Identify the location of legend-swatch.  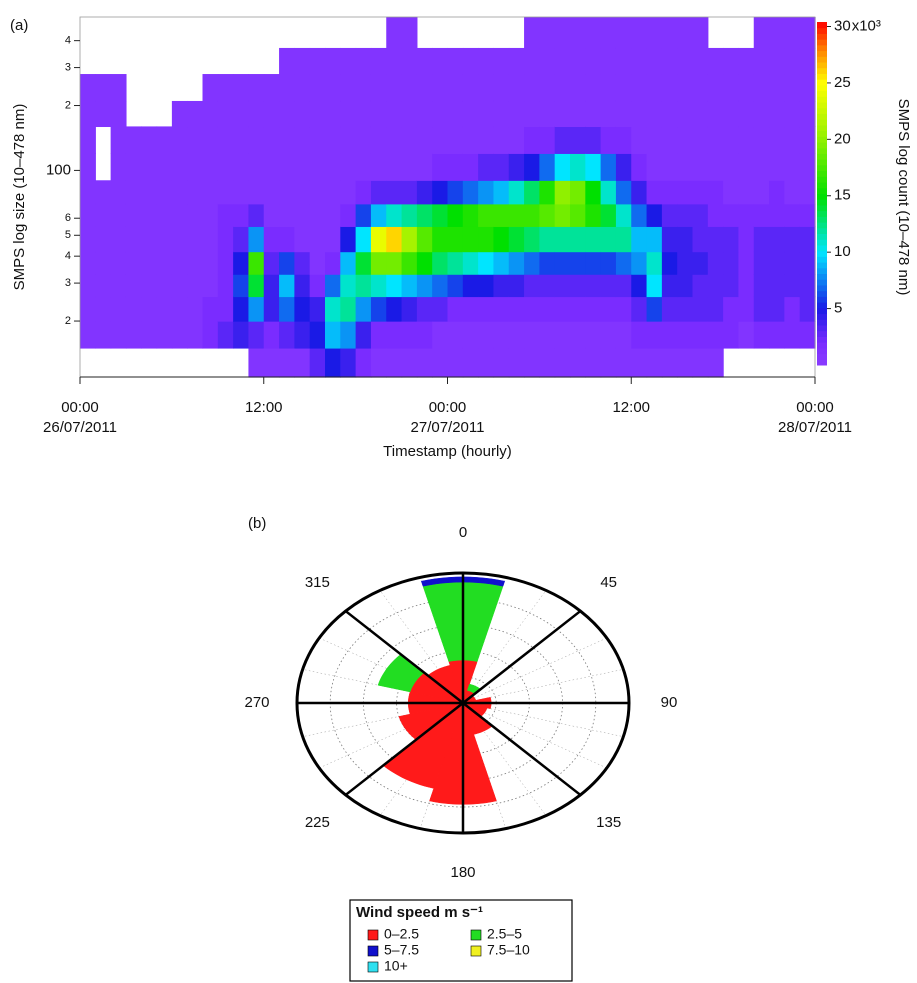
(373, 951).